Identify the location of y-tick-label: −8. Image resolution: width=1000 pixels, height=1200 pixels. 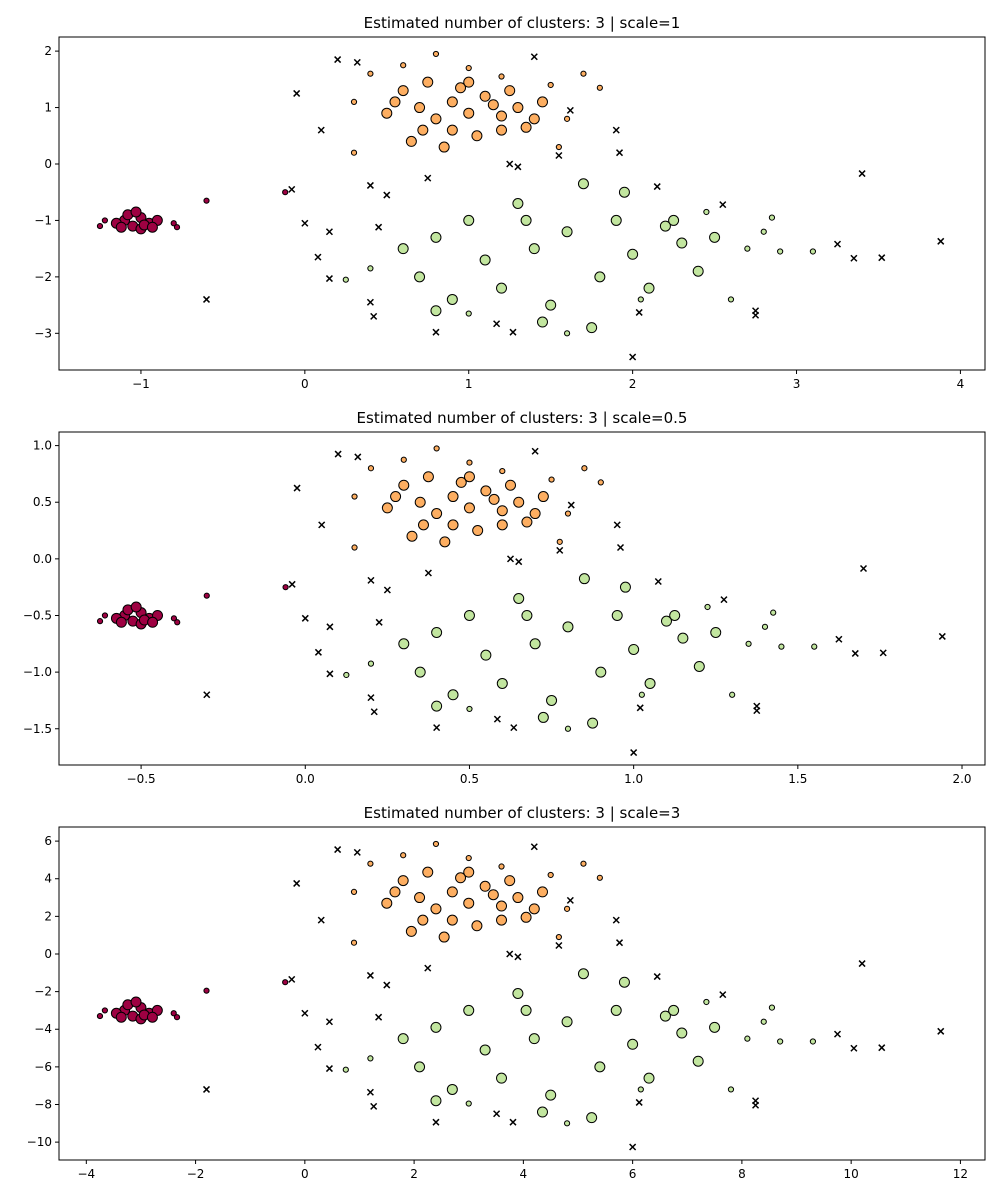
(43, 1105).